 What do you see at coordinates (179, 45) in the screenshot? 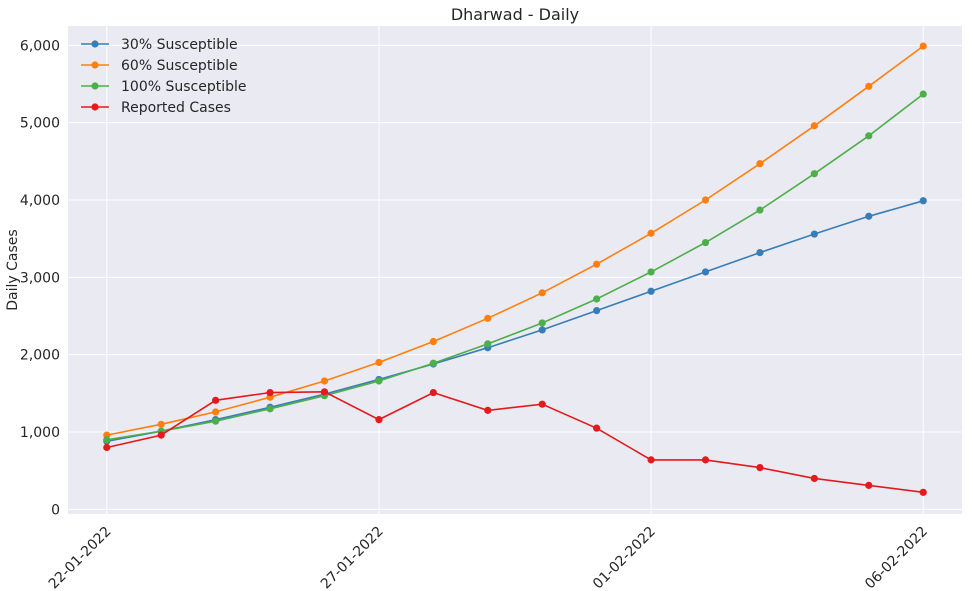
I see `legend-label: 30% Susceptible` at bounding box center [179, 45].